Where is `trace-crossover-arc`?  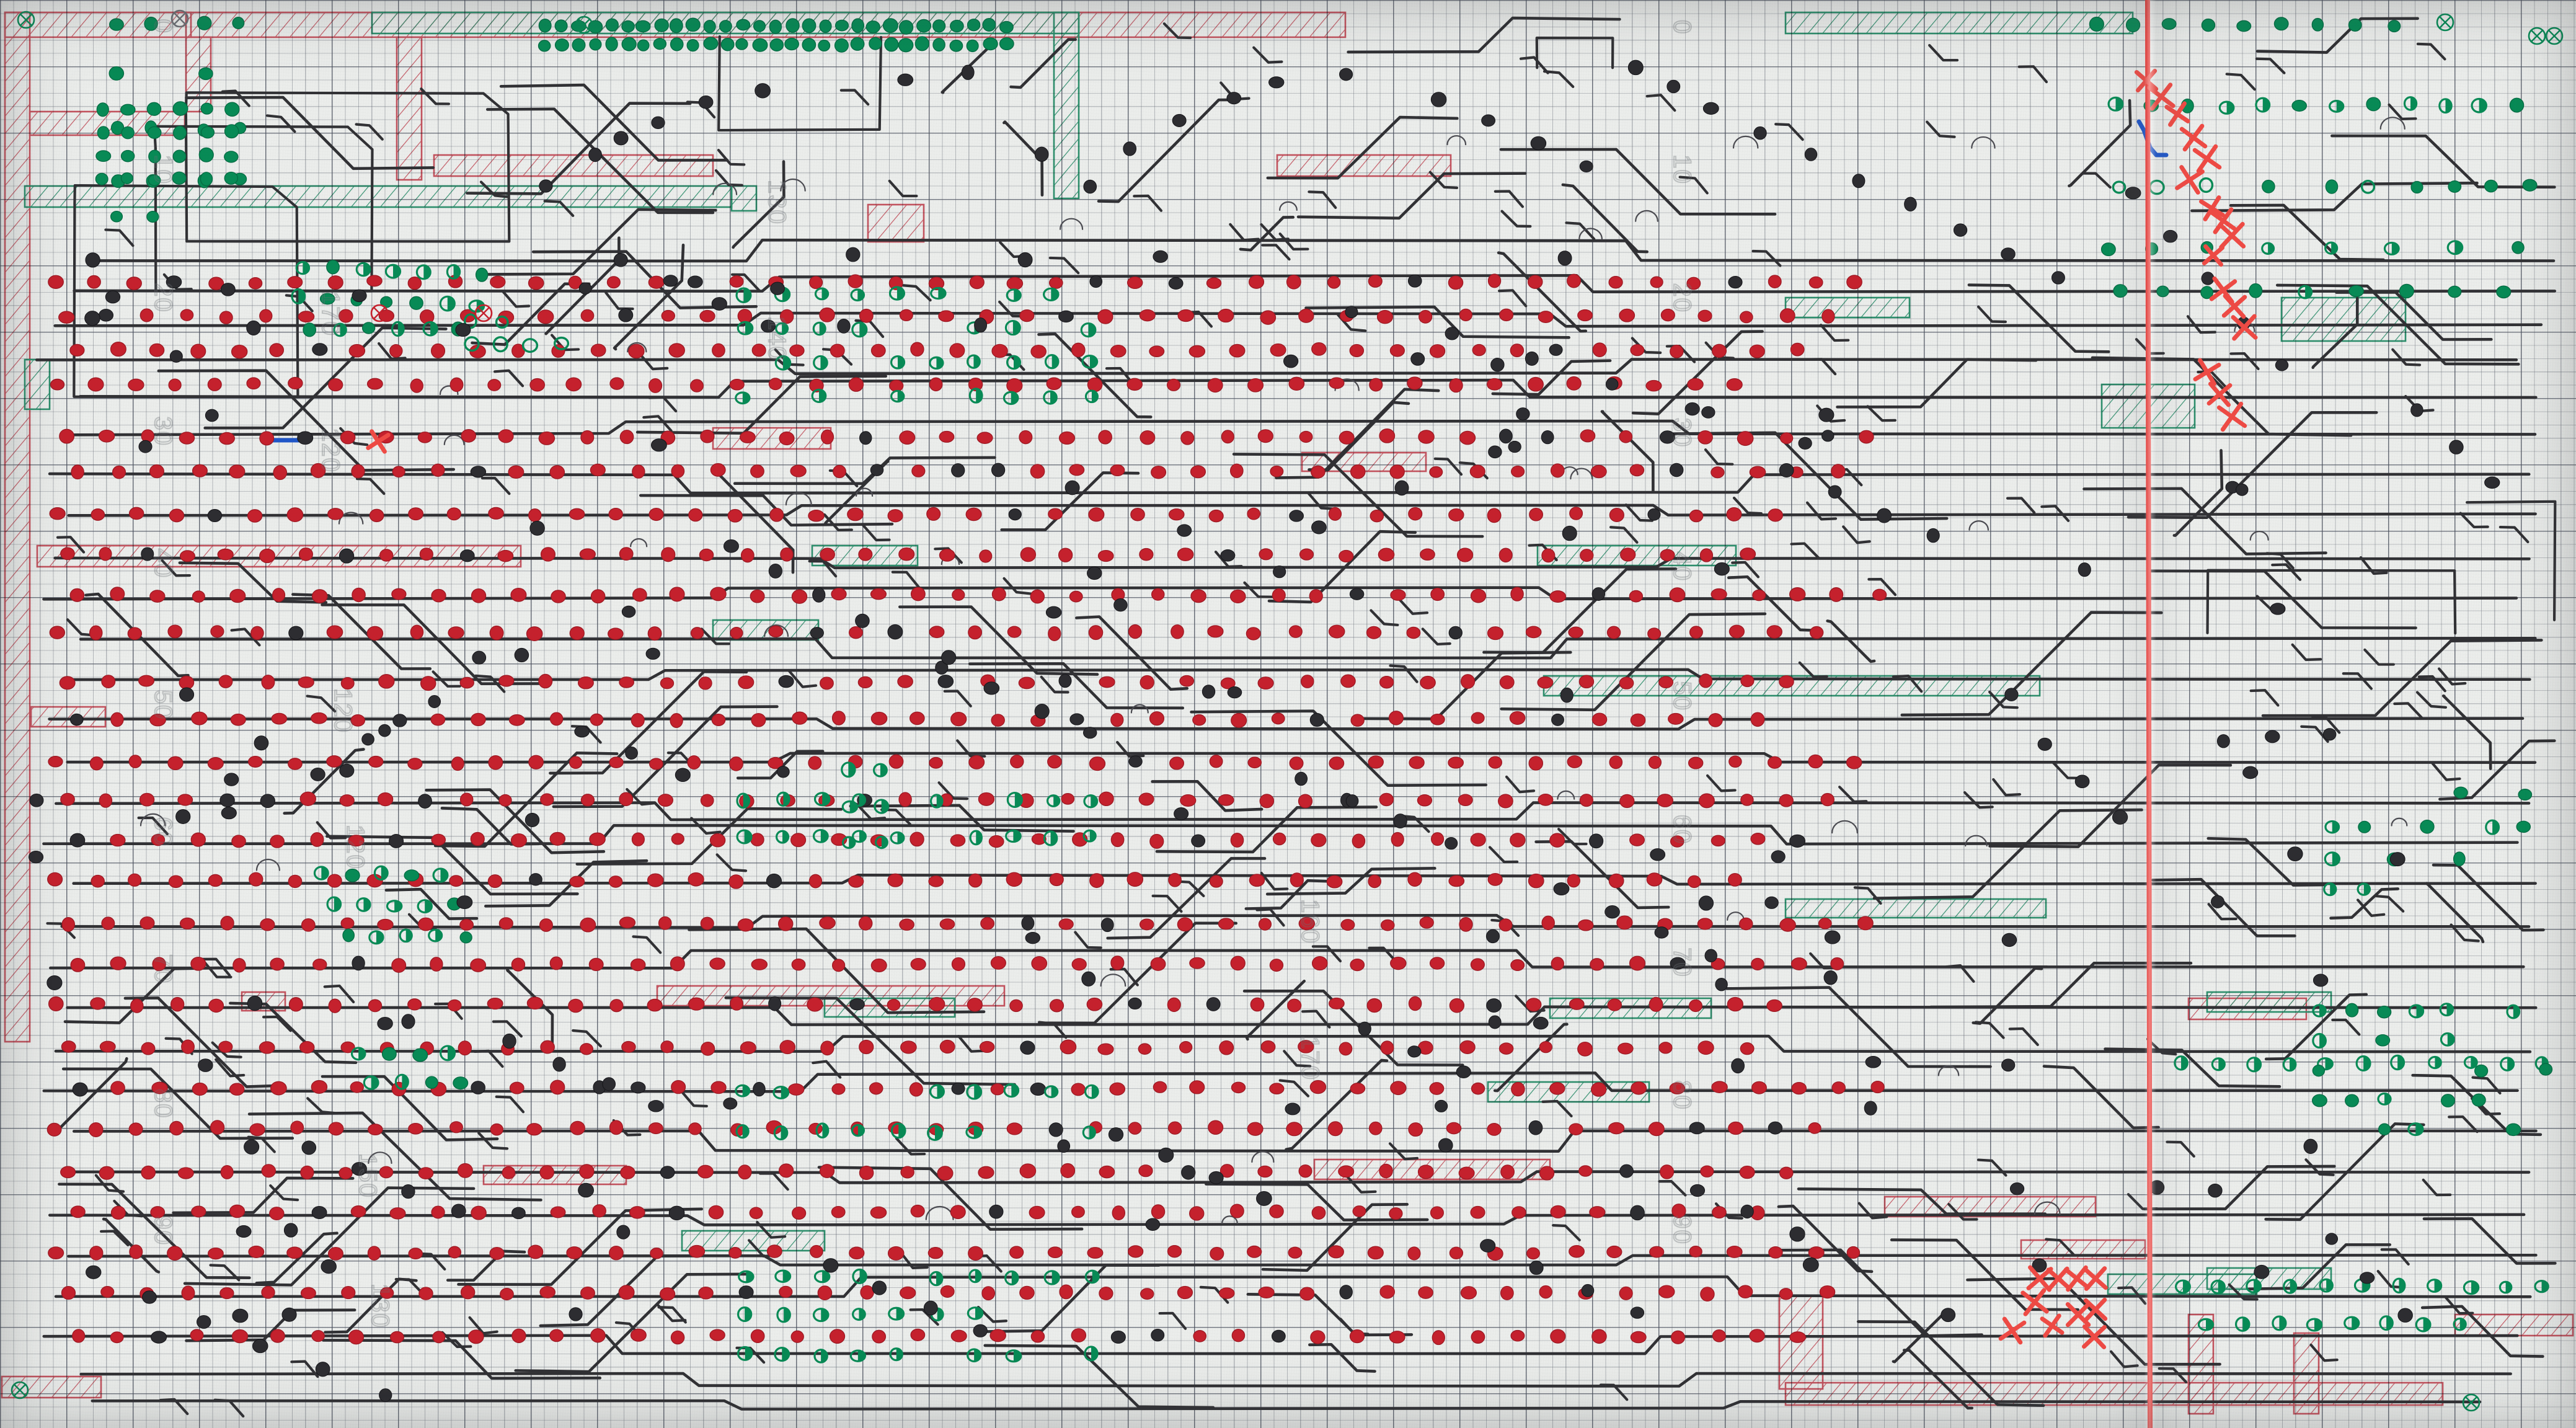
trace-crossover-arc is located at coordinates (1289, 206).